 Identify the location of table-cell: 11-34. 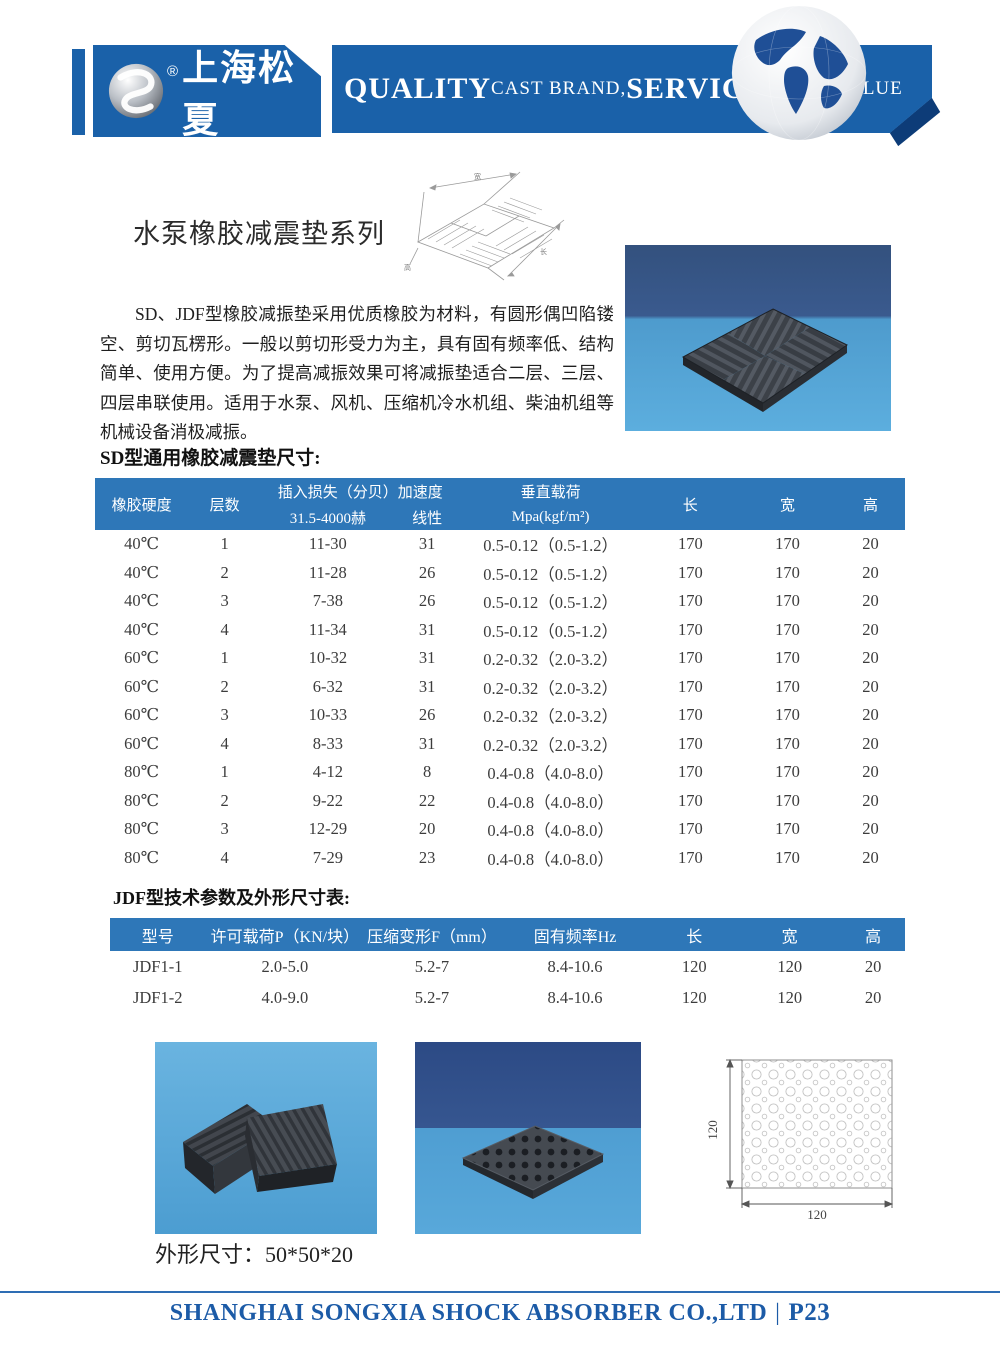
(327, 629).